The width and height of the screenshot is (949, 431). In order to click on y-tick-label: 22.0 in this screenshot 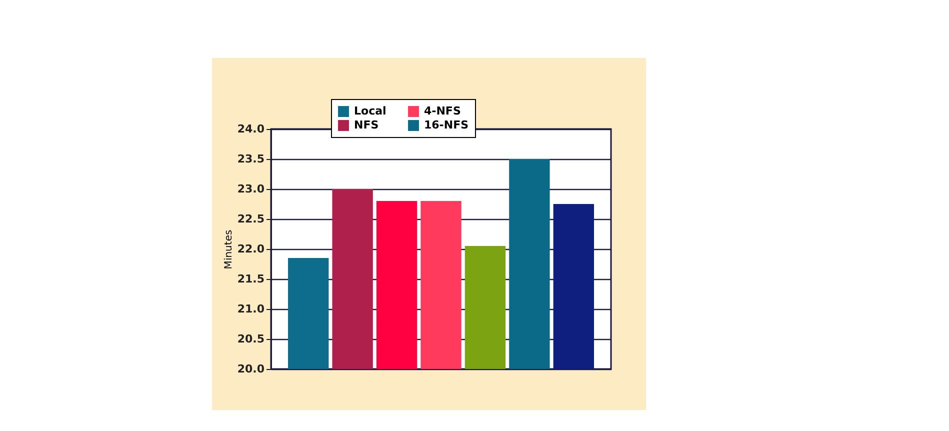, I will do `click(251, 249)`.